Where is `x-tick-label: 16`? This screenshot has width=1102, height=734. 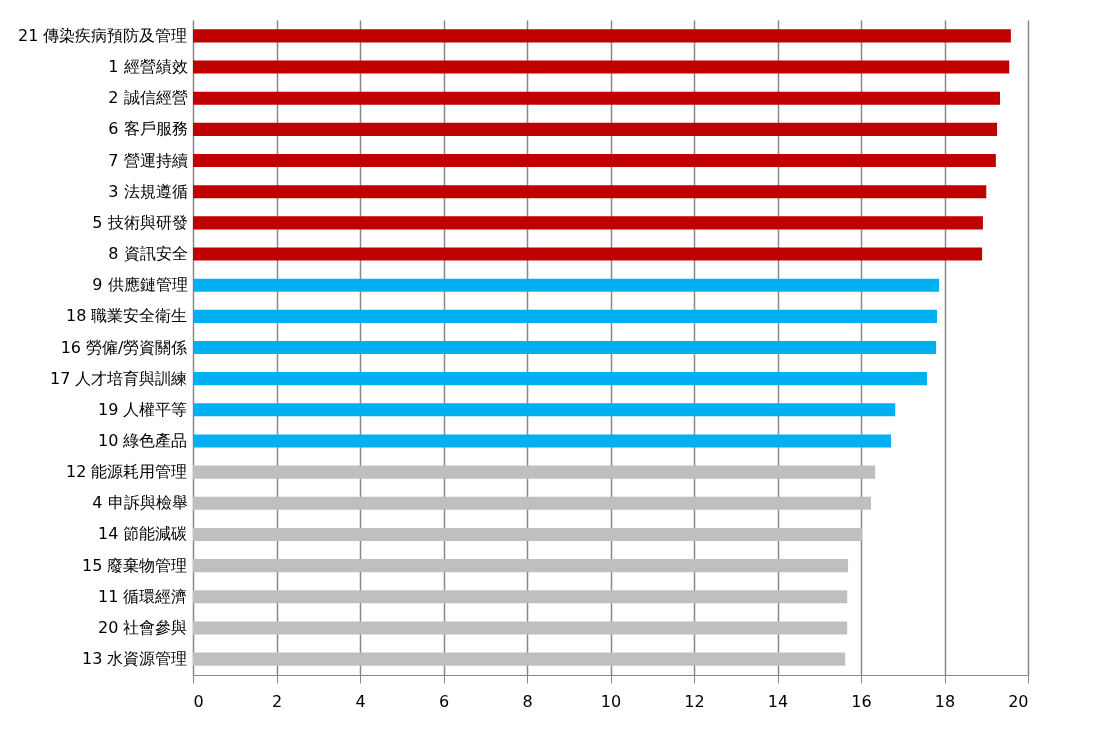
x-tick-label: 16 is located at coordinates (861, 701).